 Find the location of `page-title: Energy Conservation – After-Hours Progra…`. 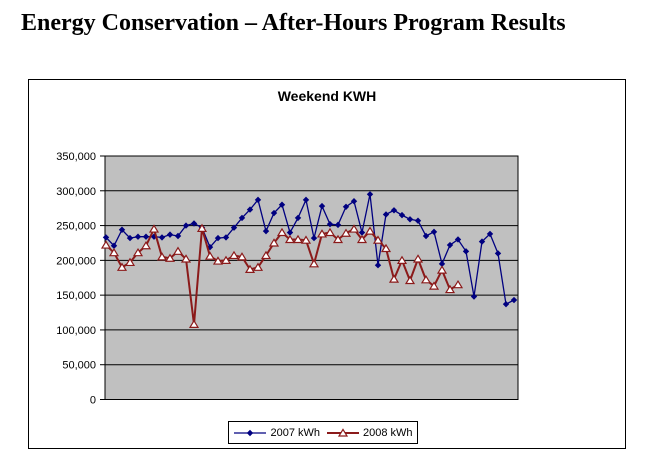

page-title: Energy Conservation – After-Hours Progra… is located at coordinates (293, 23).